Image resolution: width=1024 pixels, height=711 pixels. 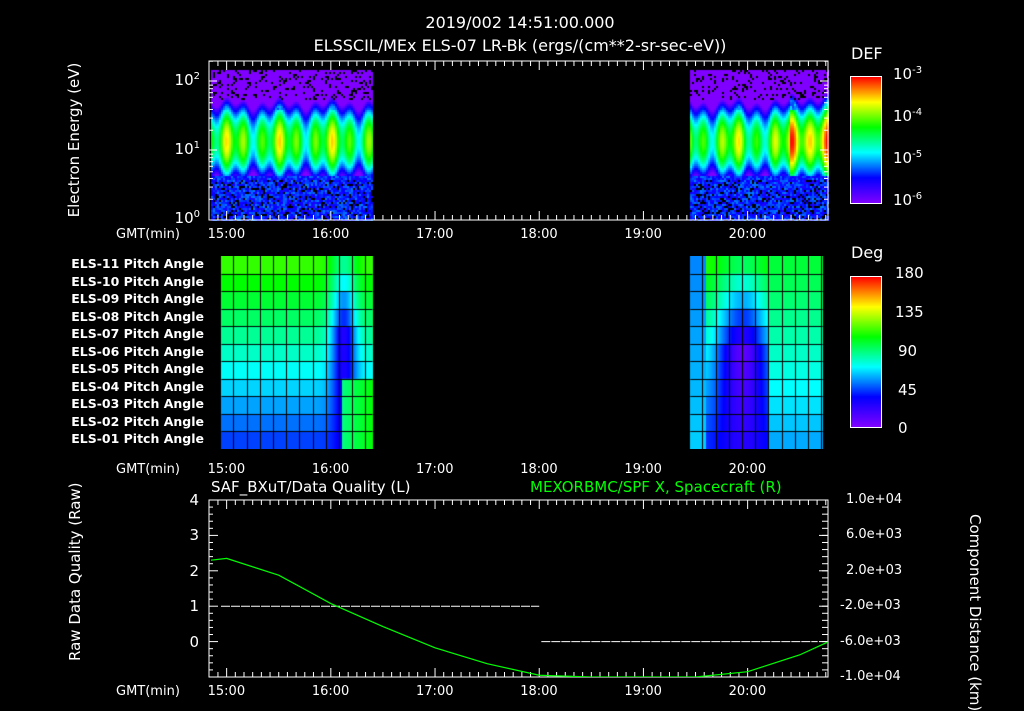 I want to click on pitch-angle-row-label: ELS-08 Pitch Angle, so click(x=137, y=316).